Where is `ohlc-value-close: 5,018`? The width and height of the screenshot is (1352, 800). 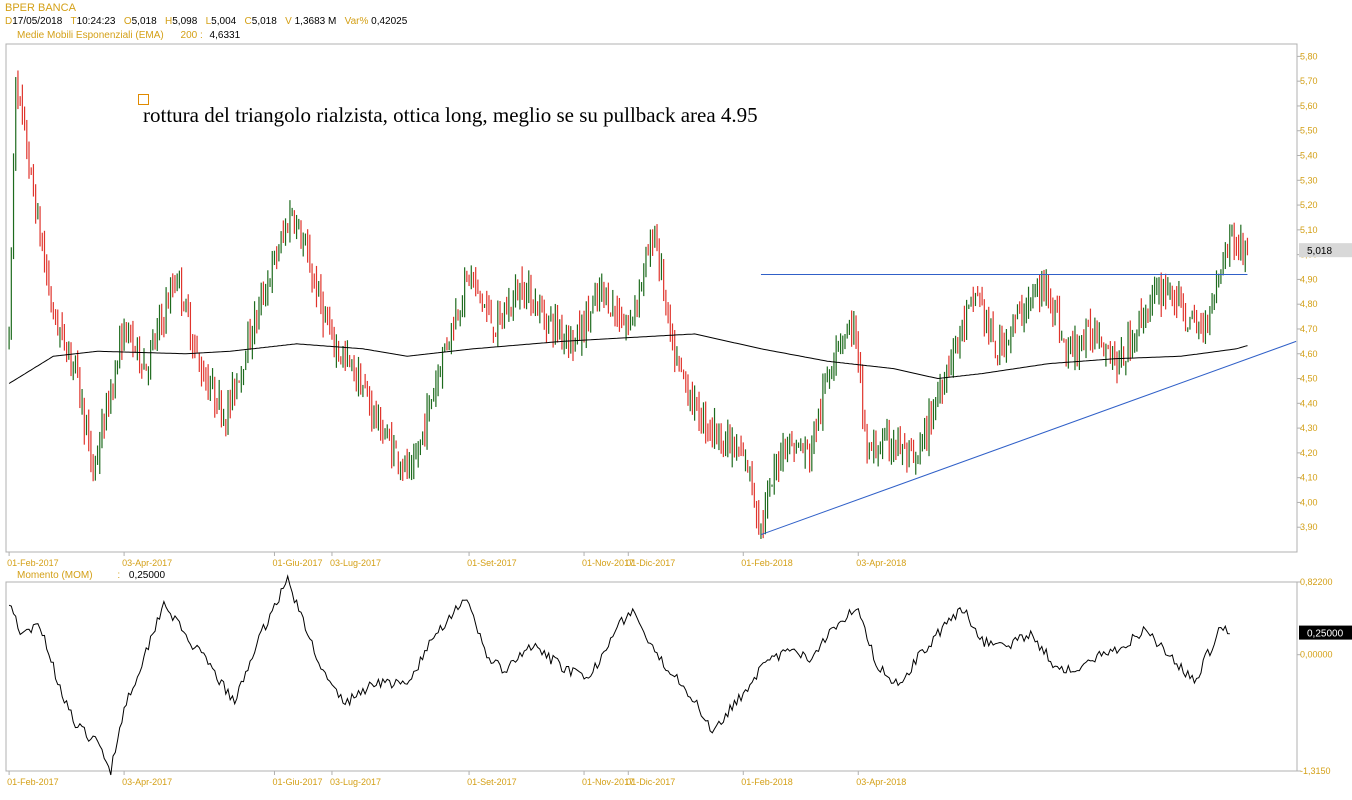 ohlc-value-close: 5,018 is located at coordinates (264, 21).